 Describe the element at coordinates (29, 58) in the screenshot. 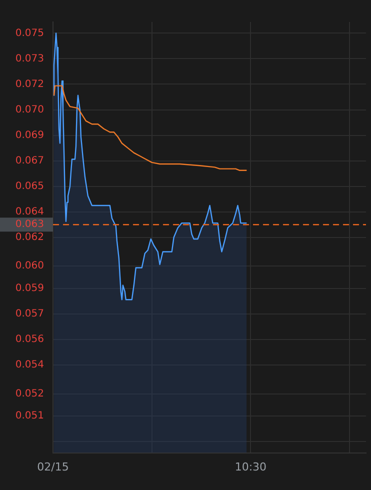

I see `y-tick-label: 0.073` at that location.